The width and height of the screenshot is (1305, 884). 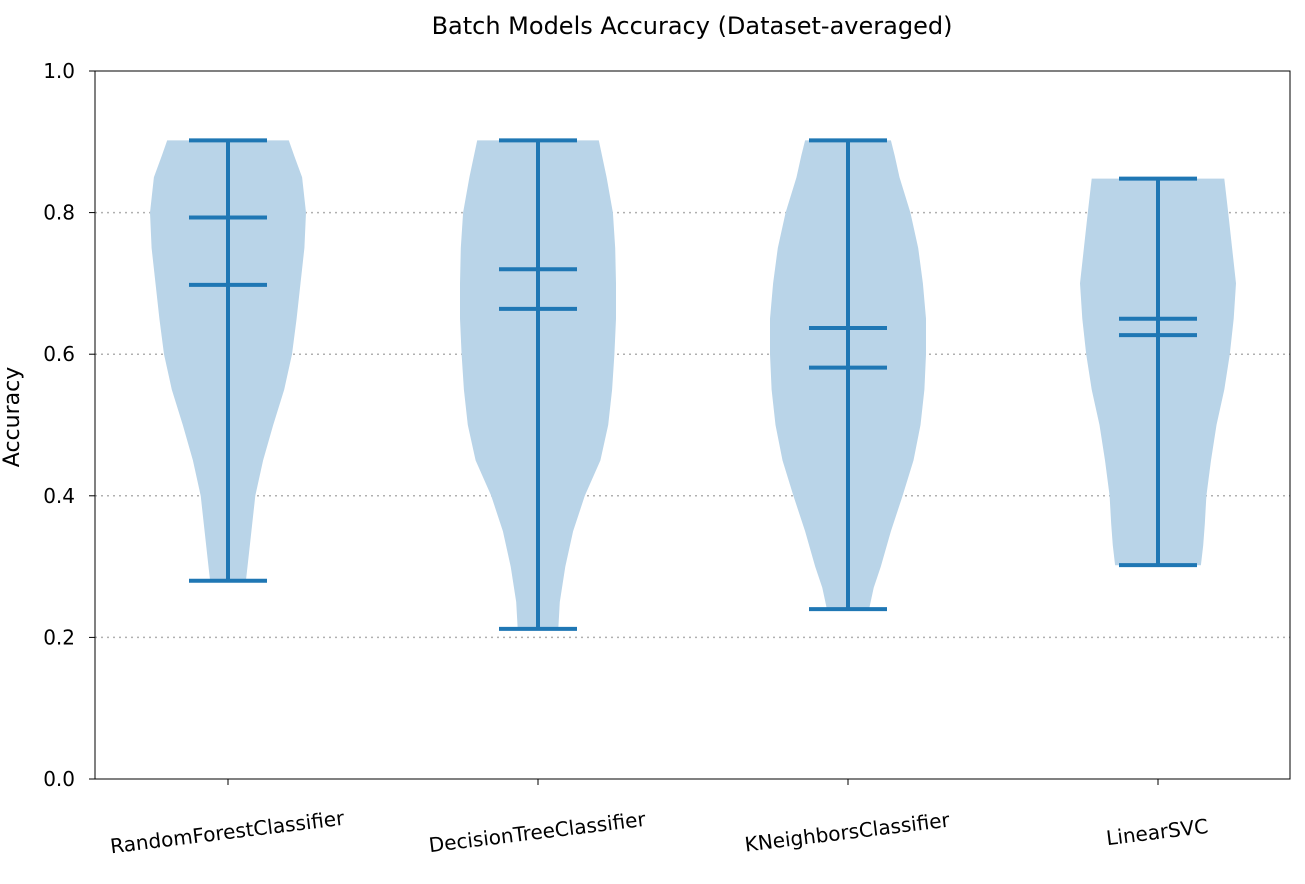 I want to click on y-tick-label: 0.4, so click(x=59, y=496).